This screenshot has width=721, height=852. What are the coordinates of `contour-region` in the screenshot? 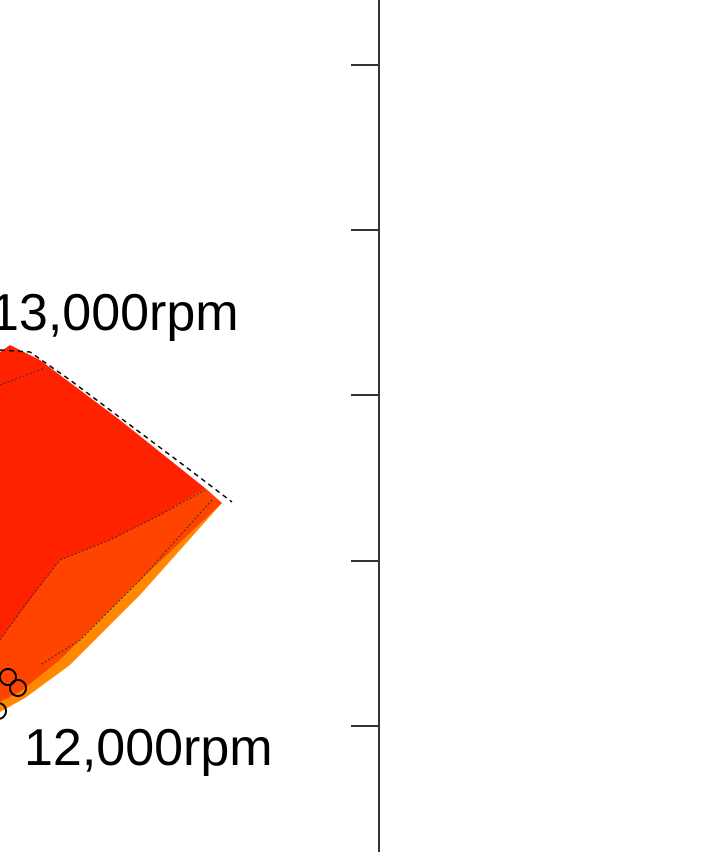 It's located at (116, 532).